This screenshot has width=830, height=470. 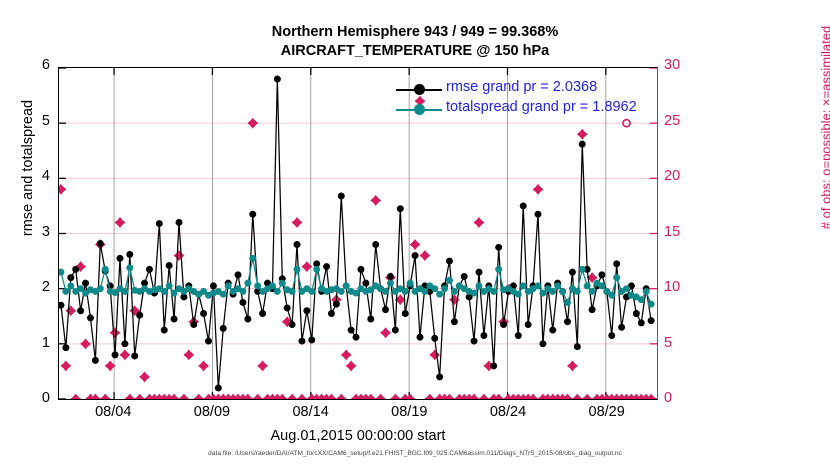 I want to click on y-right-tick-15: 15, so click(x=672, y=231).